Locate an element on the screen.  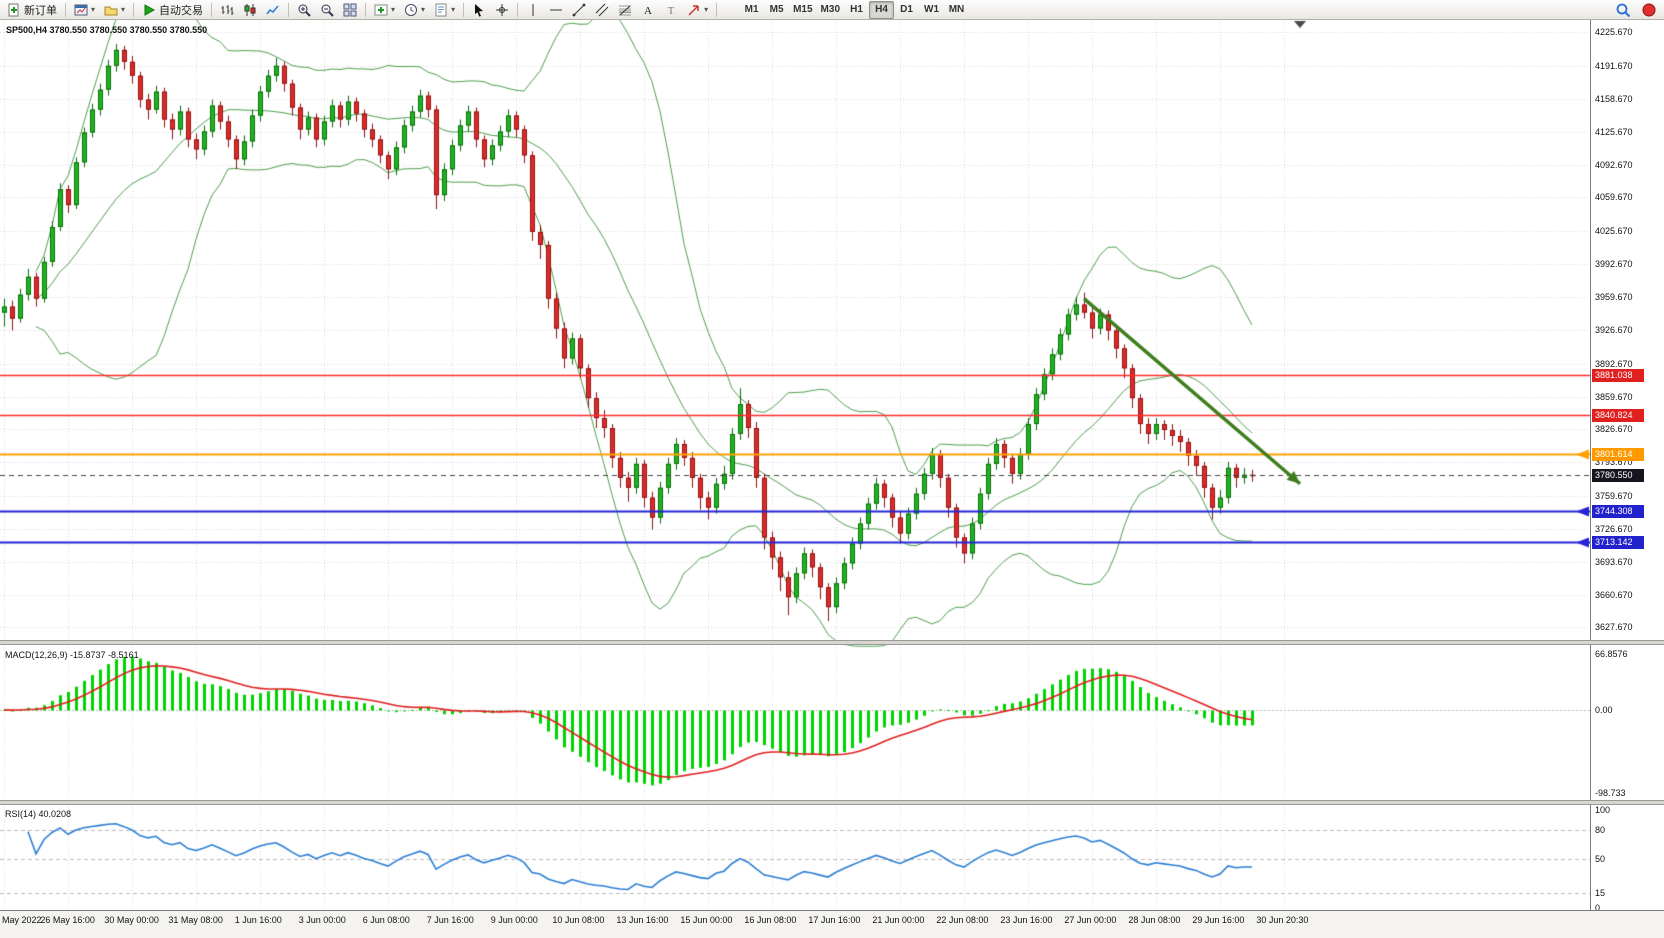
zoom-in-button is located at coordinates (304, 10).